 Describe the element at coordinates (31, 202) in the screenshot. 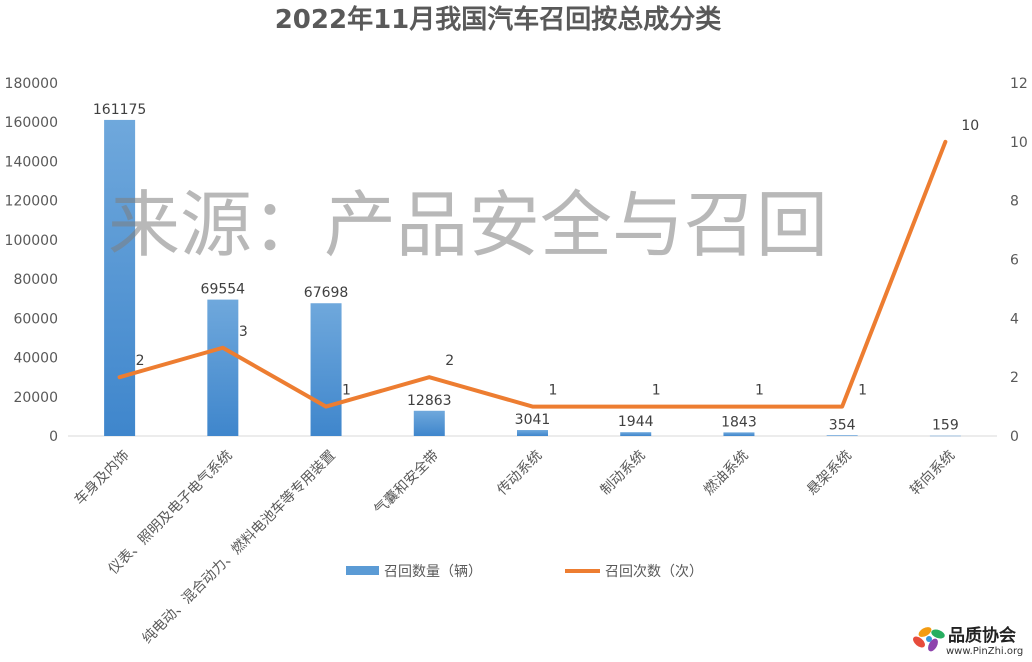

I see `y-tick-label-left: 120000` at that location.